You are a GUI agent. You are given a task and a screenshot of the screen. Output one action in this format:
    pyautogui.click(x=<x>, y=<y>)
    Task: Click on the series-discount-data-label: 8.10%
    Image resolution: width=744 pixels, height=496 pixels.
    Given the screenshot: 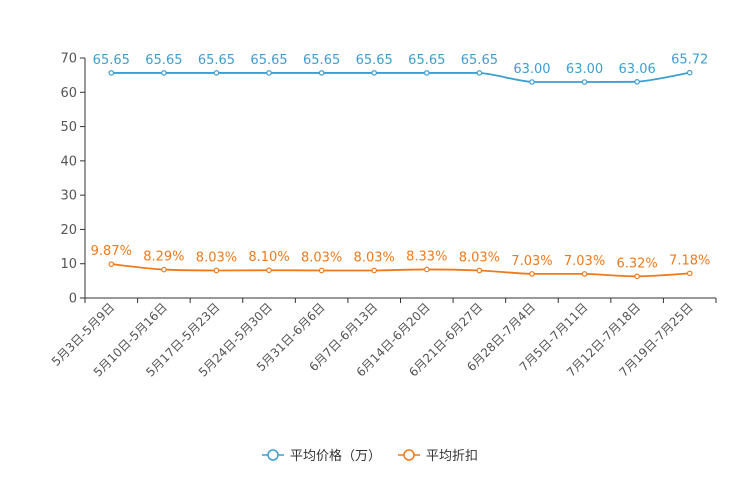 What is the action you would take?
    pyautogui.click(x=268, y=257)
    